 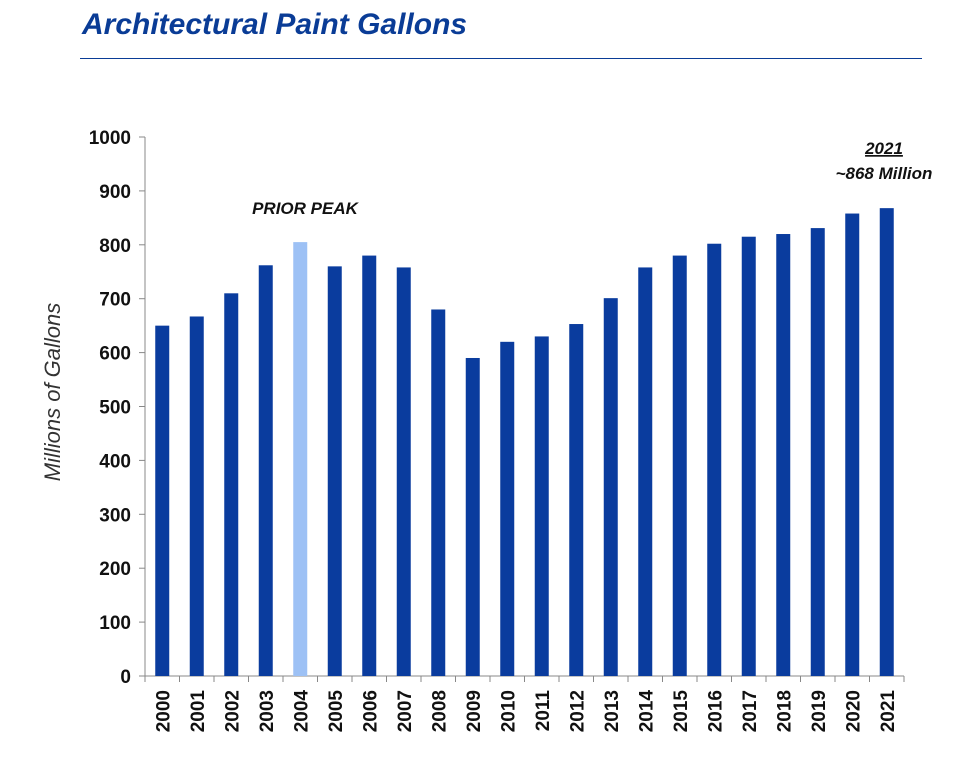 What do you see at coordinates (115, 354) in the screenshot?
I see `y-tick-label: 600` at bounding box center [115, 354].